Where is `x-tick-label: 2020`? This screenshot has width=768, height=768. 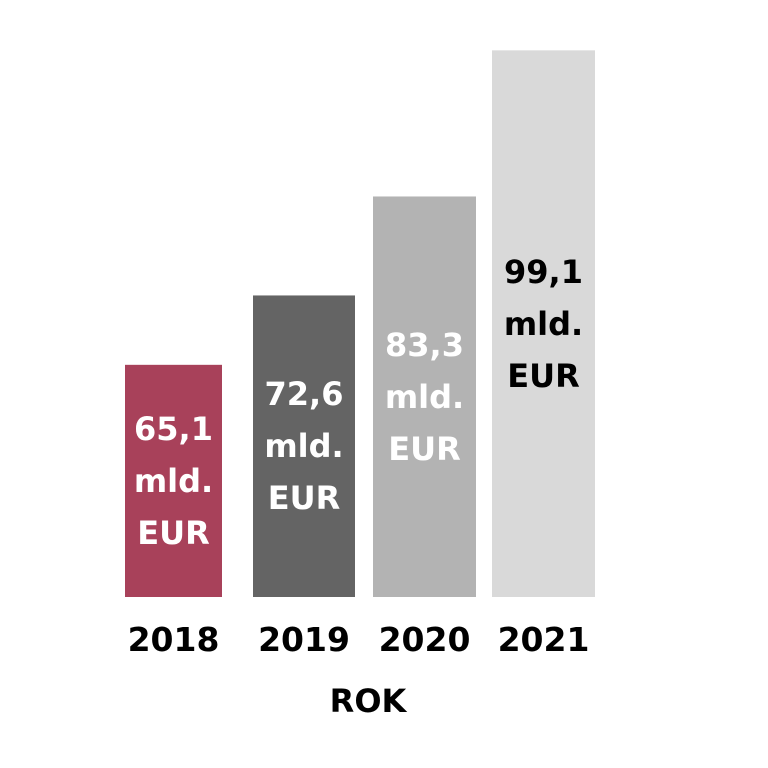 x-tick-label: 2020 is located at coordinates (424, 639).